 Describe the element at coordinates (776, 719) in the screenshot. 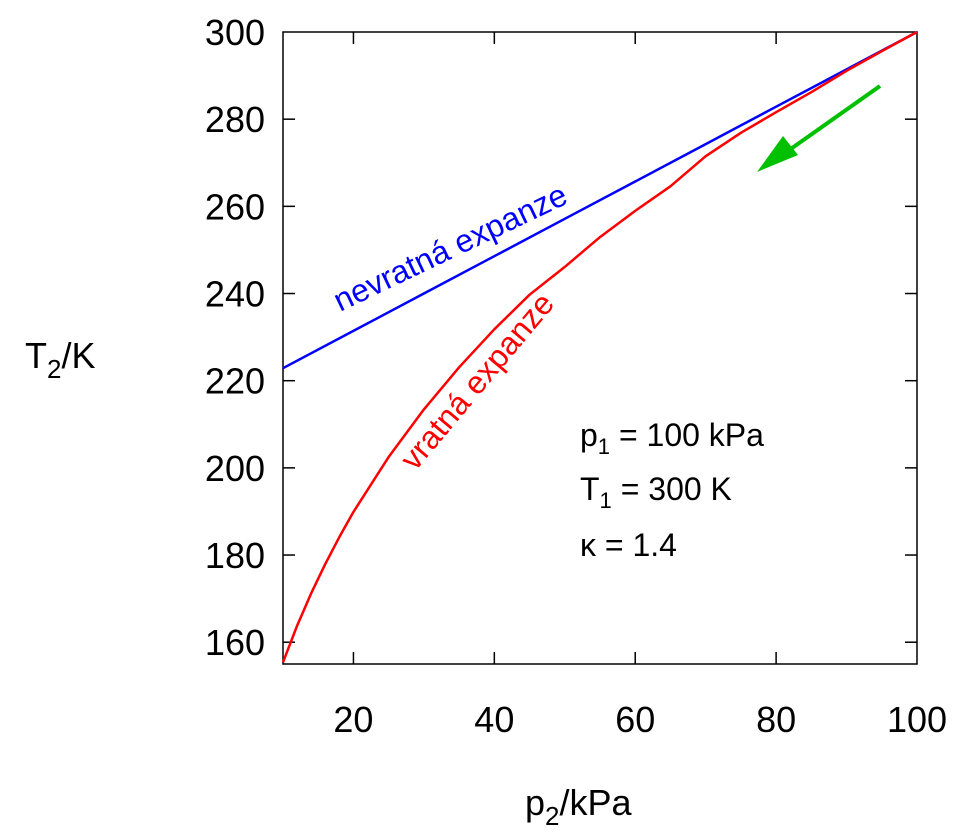

I see `x-tick-label: 80` at that location.